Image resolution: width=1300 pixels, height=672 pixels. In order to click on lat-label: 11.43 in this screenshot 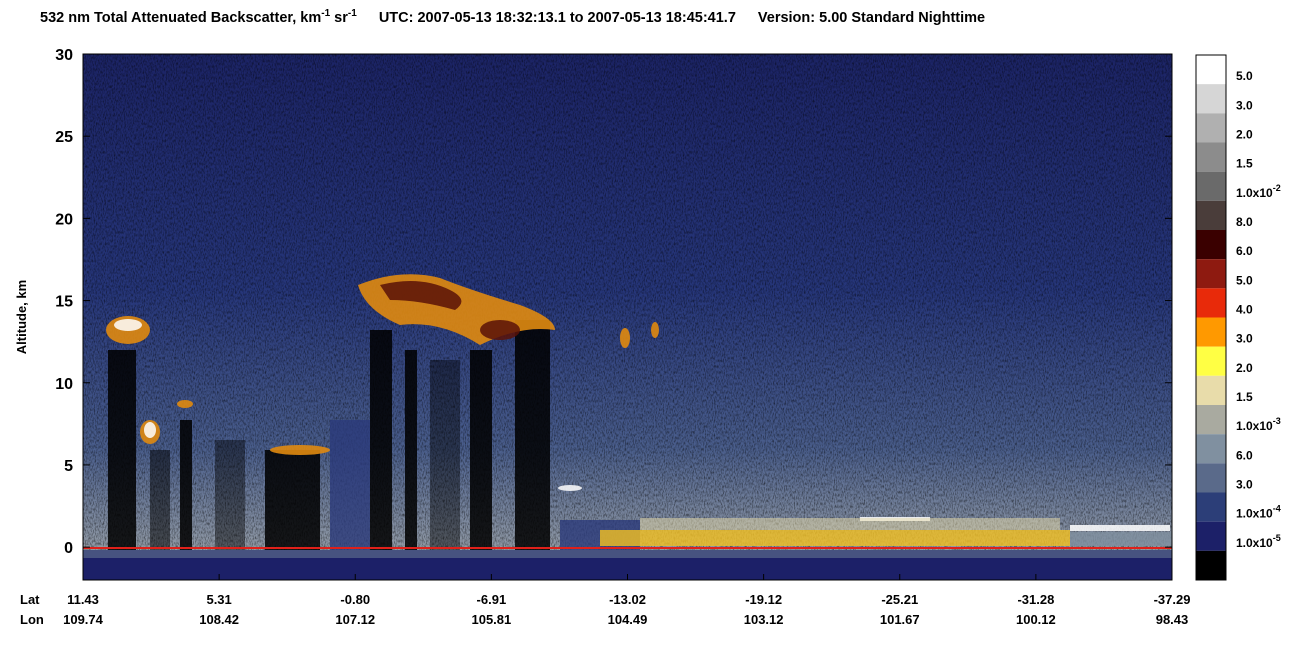, I will do `click(83, 599)`.